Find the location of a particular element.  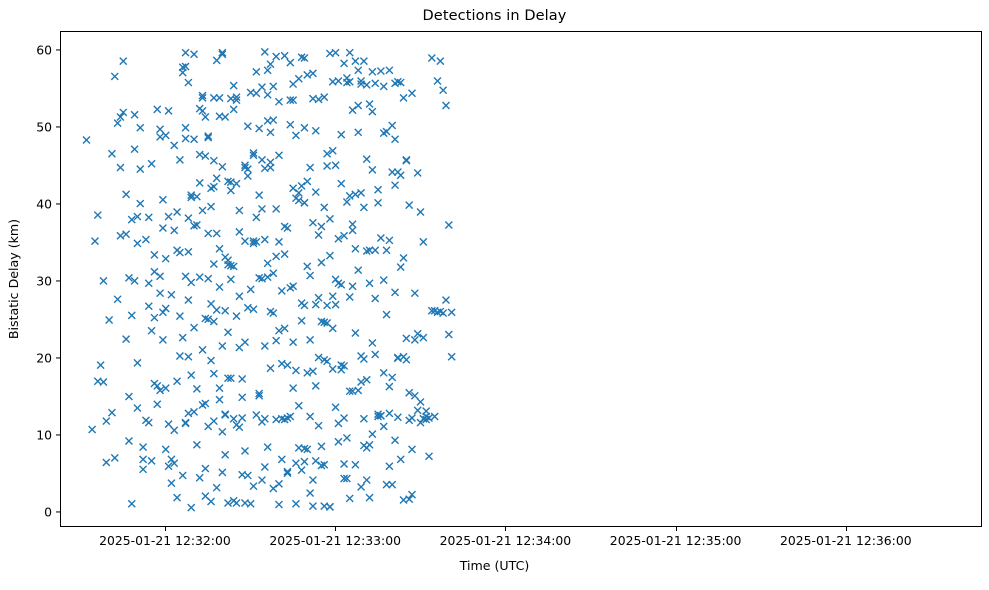

x-tick-label: 2025-01-21 12:35:00 is located at coordinates (675, 540).